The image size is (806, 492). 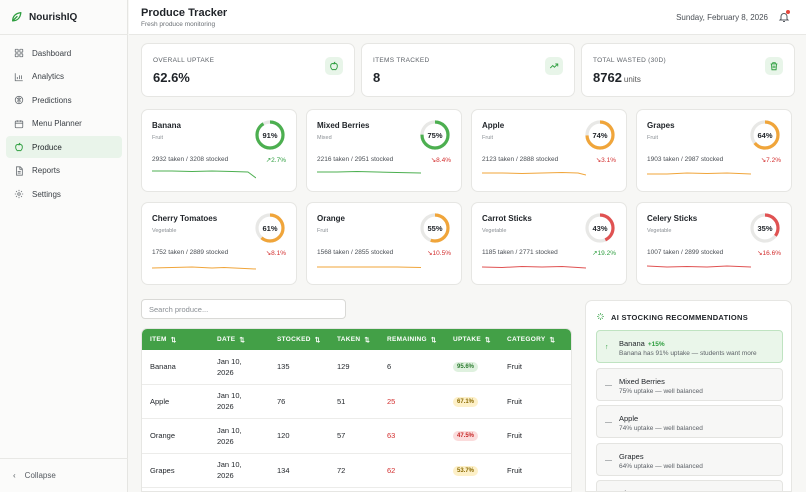 I want to click on uptake-percent: 35%, so click(x=765, y=228).